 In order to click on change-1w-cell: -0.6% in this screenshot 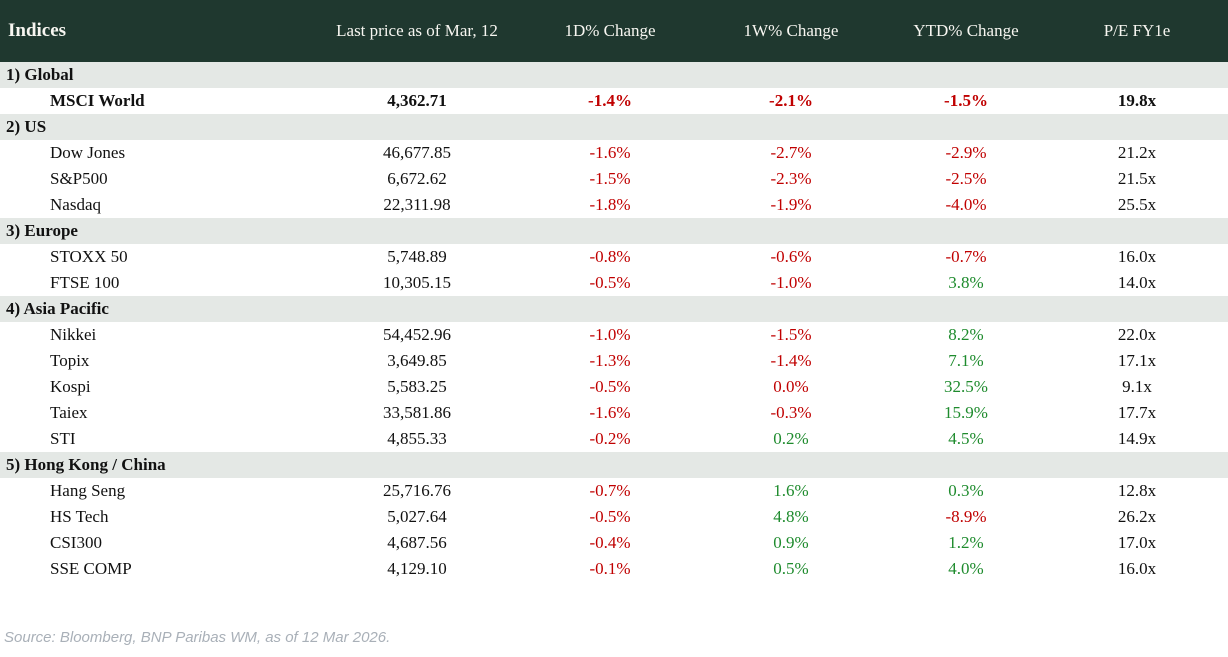, I will do `click(791, 256)`.